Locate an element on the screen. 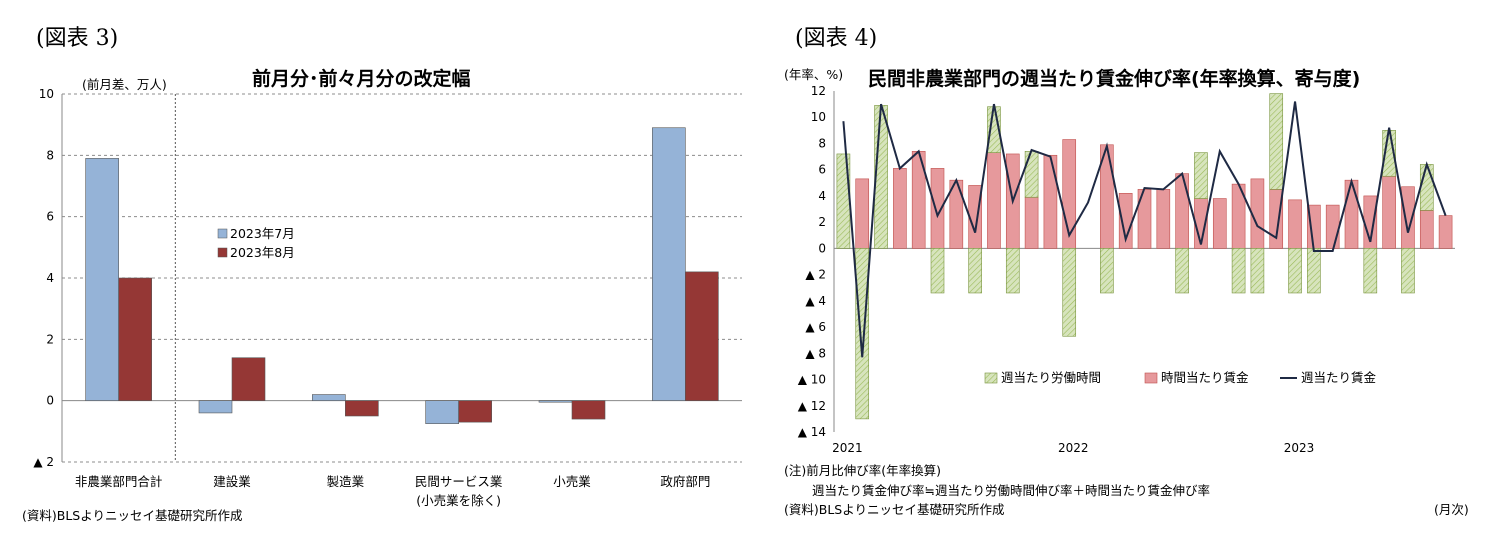 The image size is (1494, 536). fig3-unit: (前月差、万人) is located at coordinates (124, 84).